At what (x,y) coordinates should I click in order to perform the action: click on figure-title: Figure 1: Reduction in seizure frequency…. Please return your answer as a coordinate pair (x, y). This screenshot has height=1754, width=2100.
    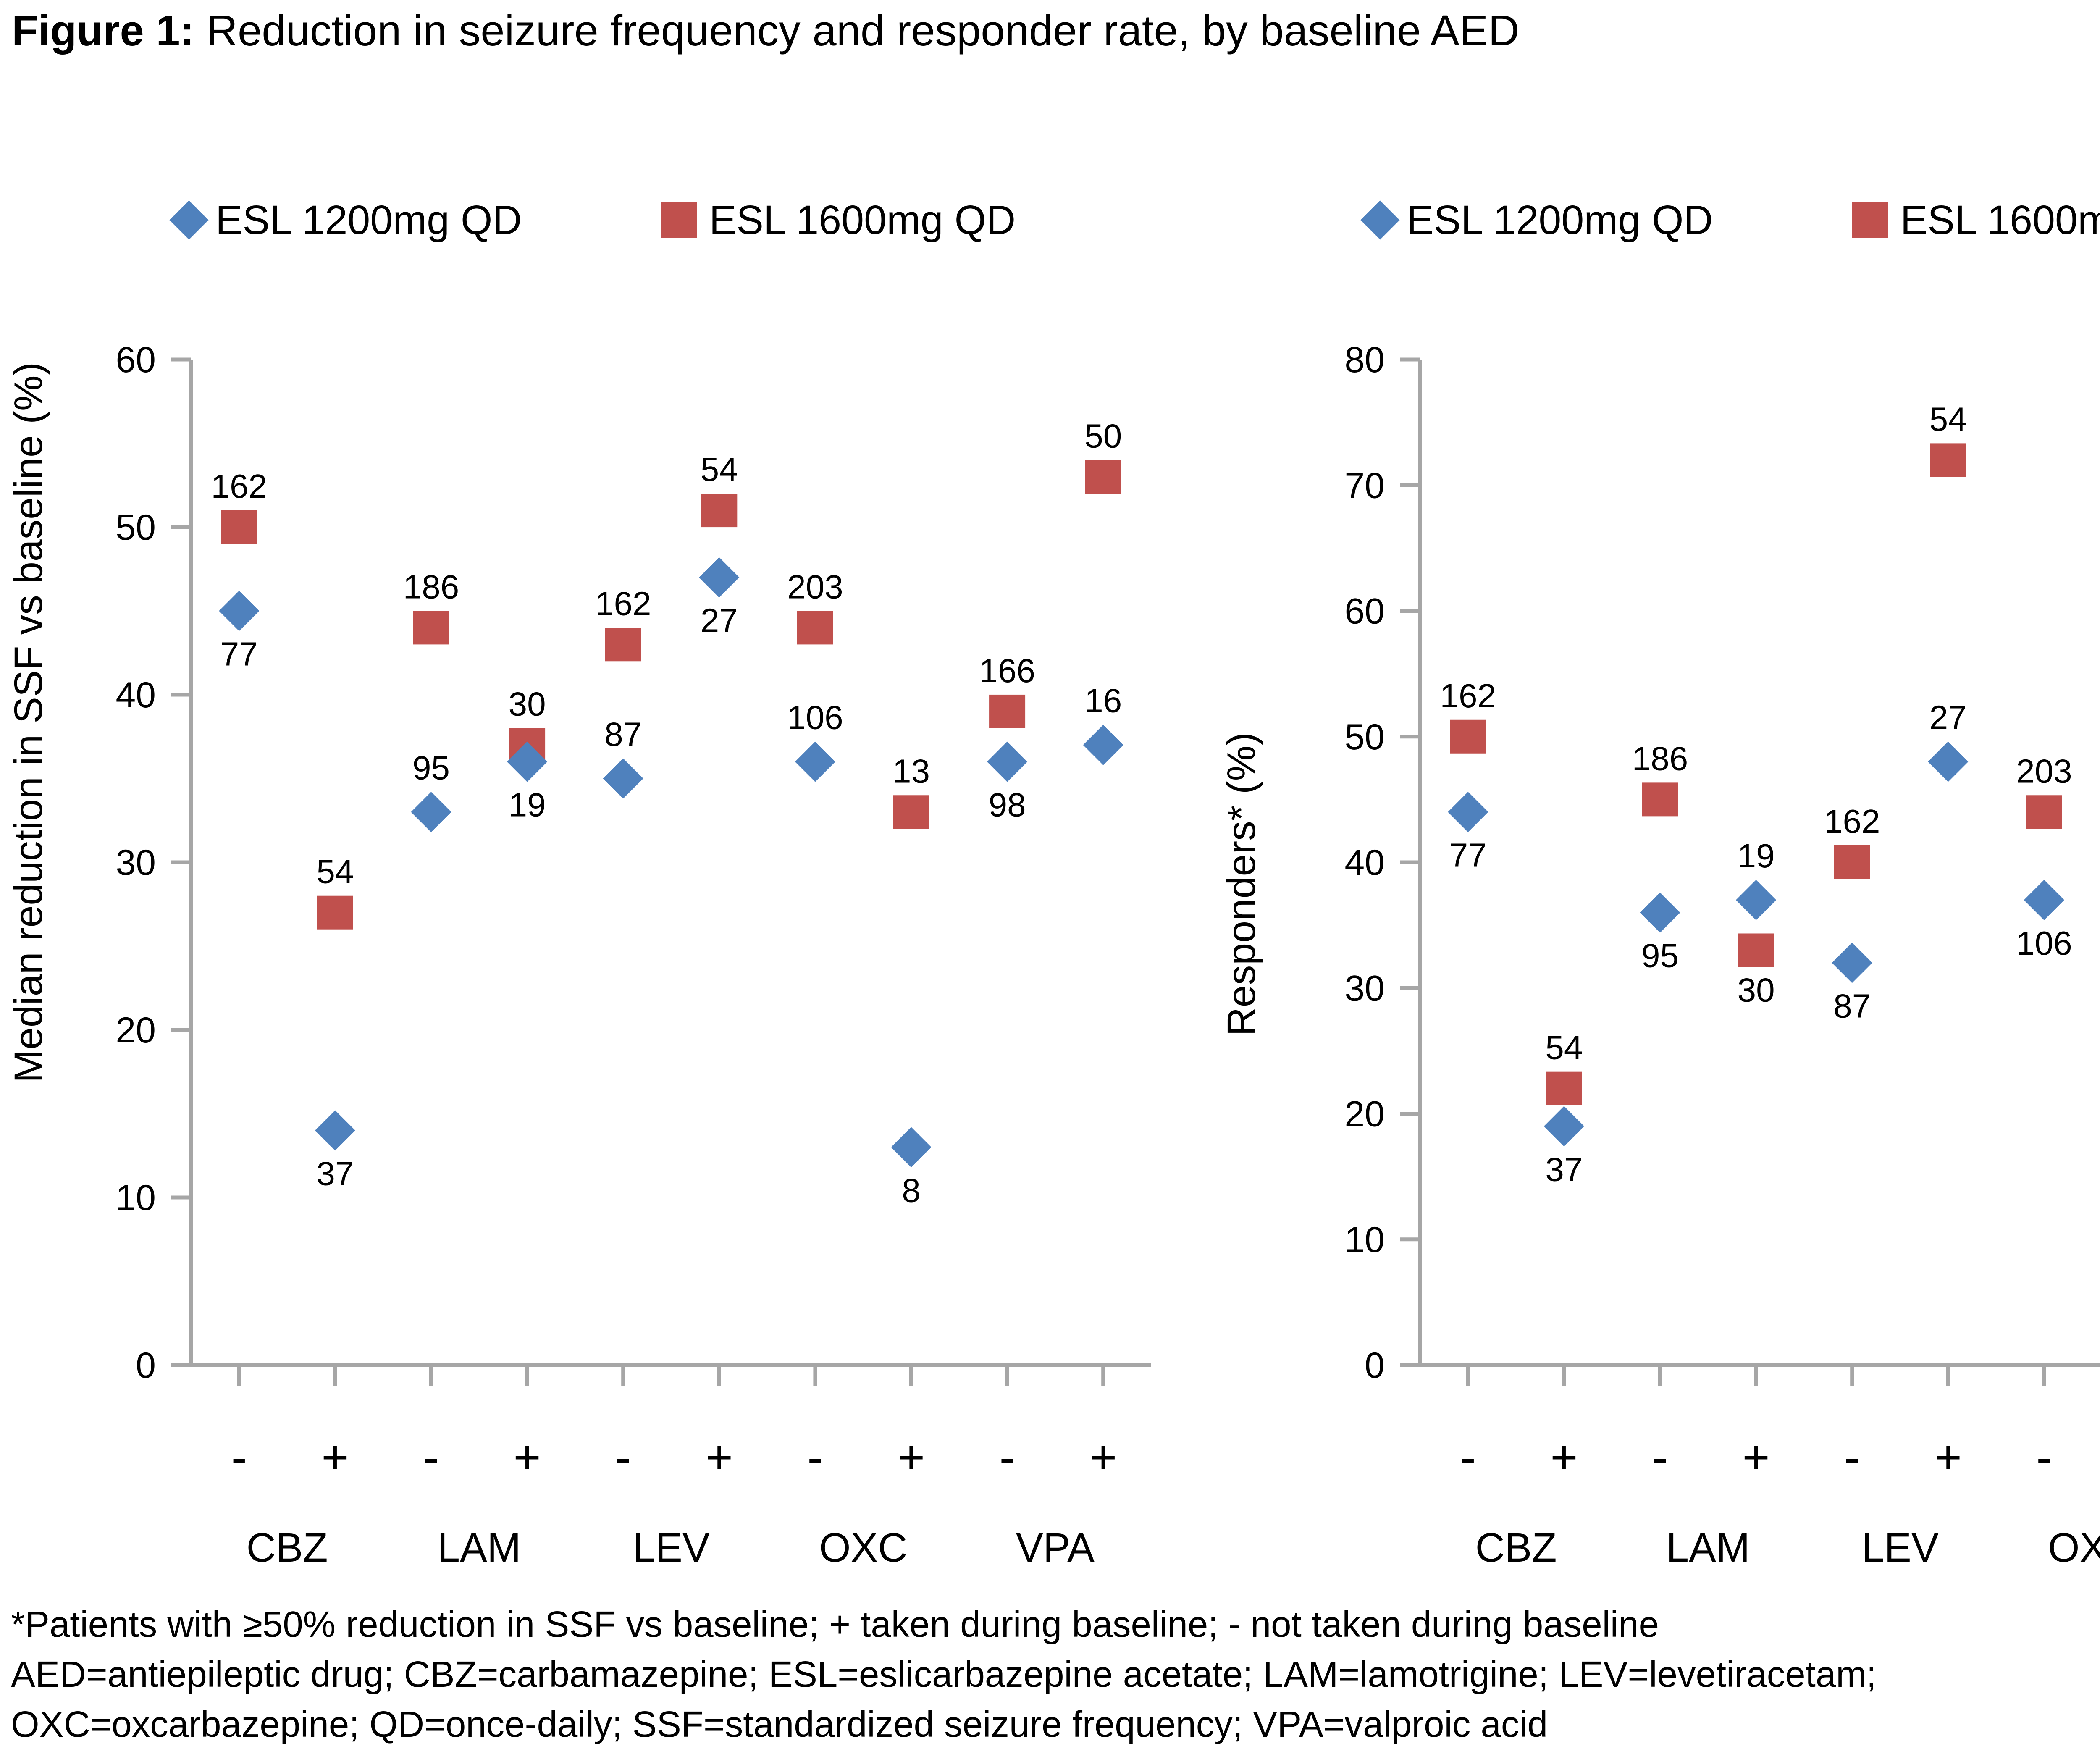
    Looking at the image, I should click on (766, 30).